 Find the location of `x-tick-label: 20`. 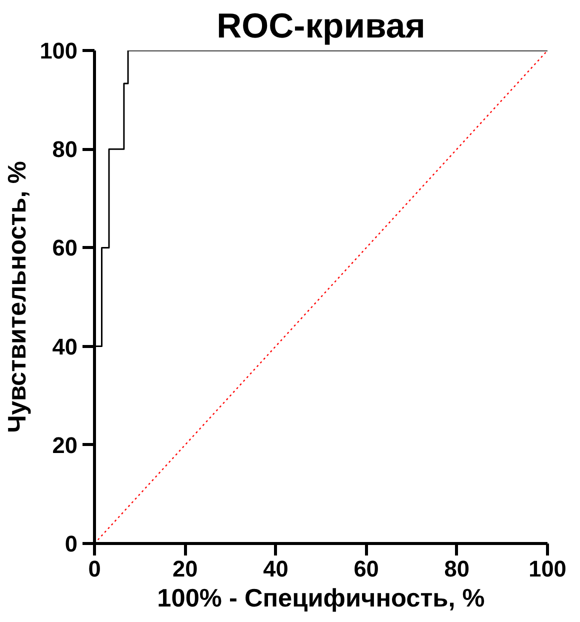

x-tick-label: 20 is located at coordinates (185, 569).